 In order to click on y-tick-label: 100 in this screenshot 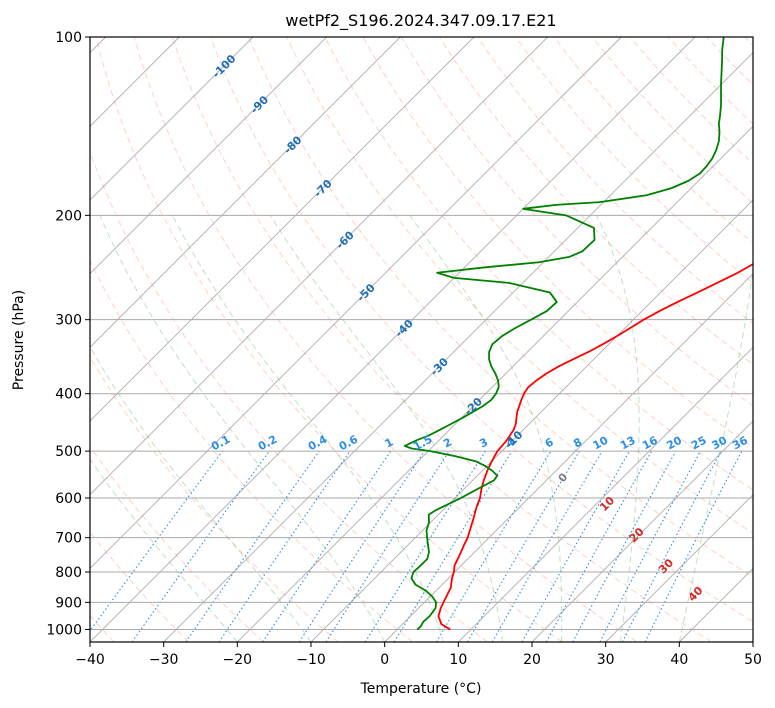, I will do `click(68, 38)`.